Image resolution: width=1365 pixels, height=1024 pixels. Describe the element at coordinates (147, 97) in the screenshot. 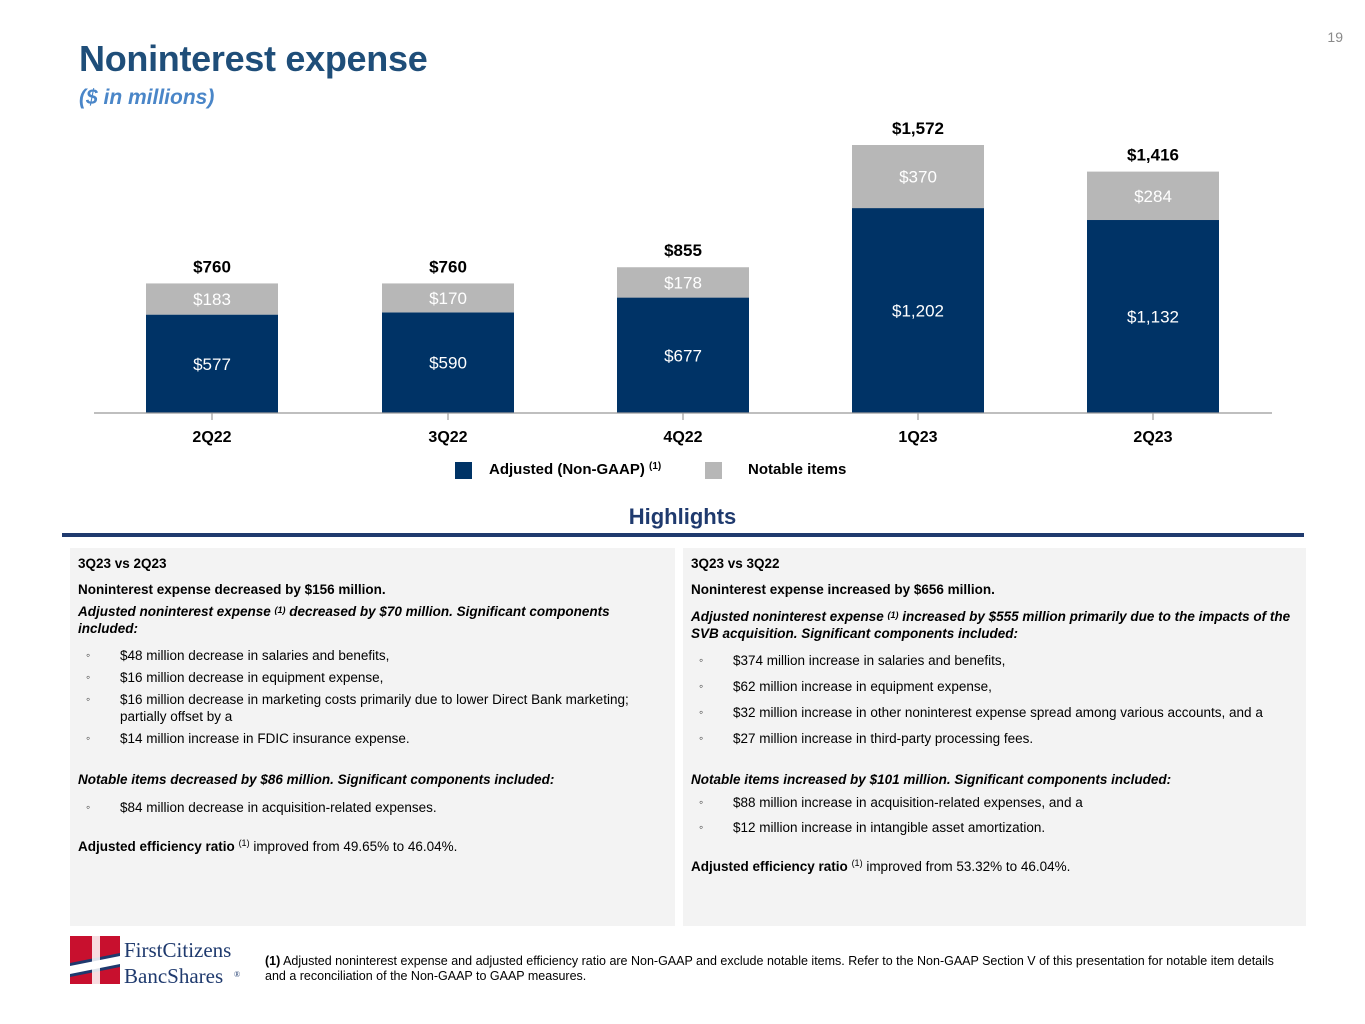

I see `page-subtitle: ($ in millions)` at that location.